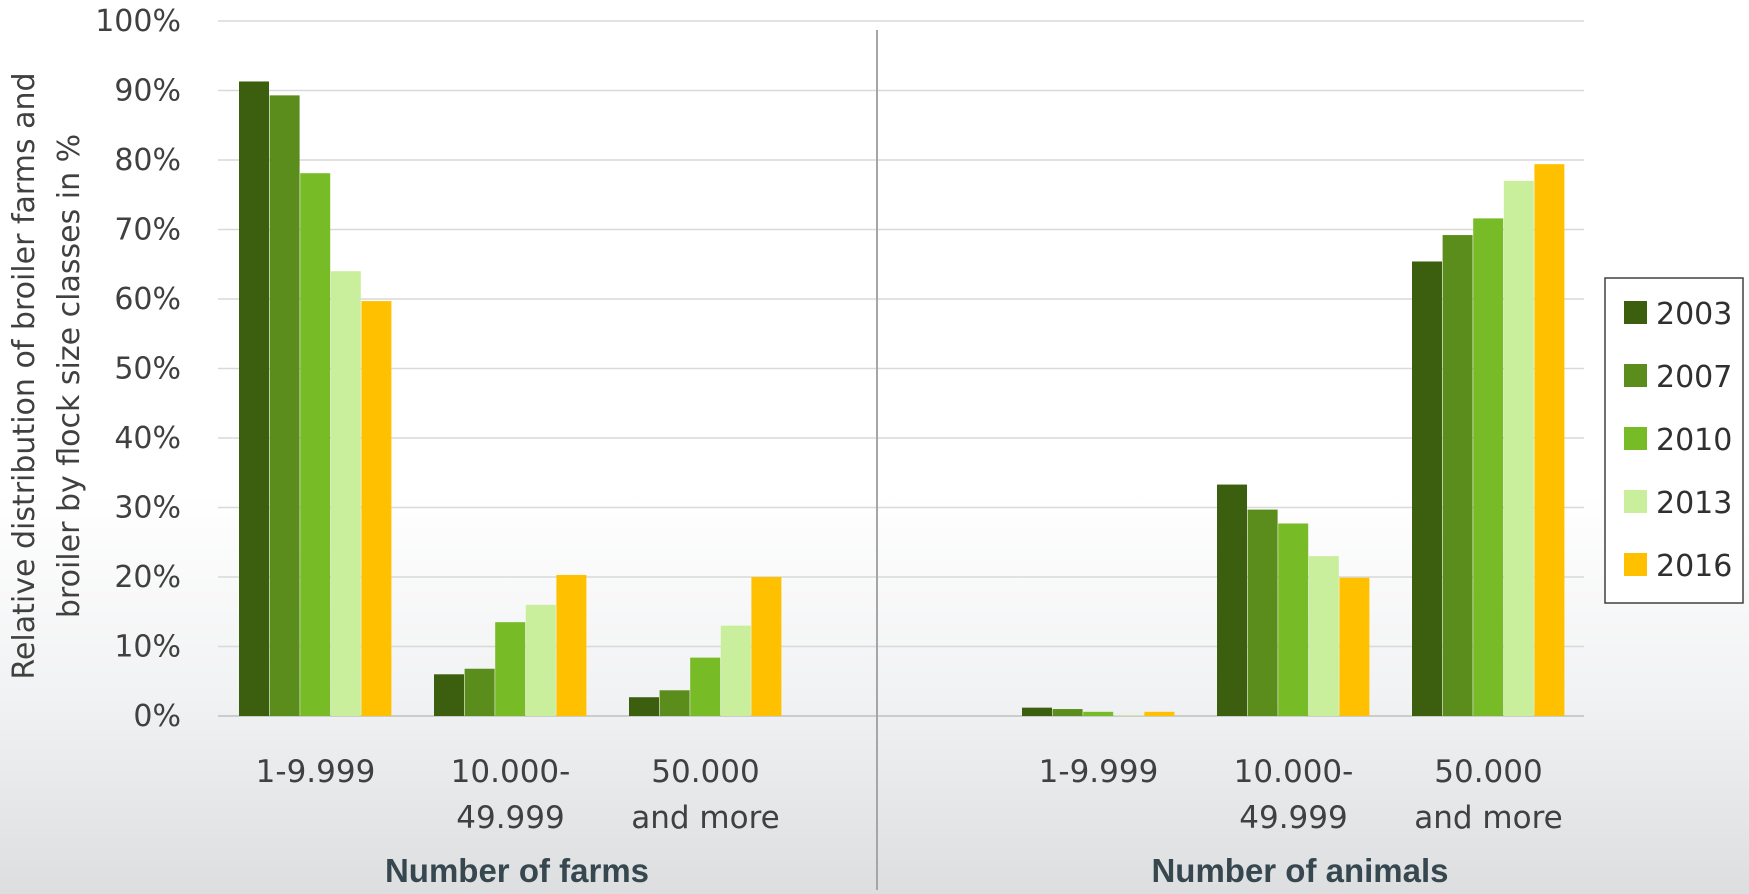  Describe the element at coordinates (157, 716) in the screenshot. I see `y-tick-label: 0%` at that location.